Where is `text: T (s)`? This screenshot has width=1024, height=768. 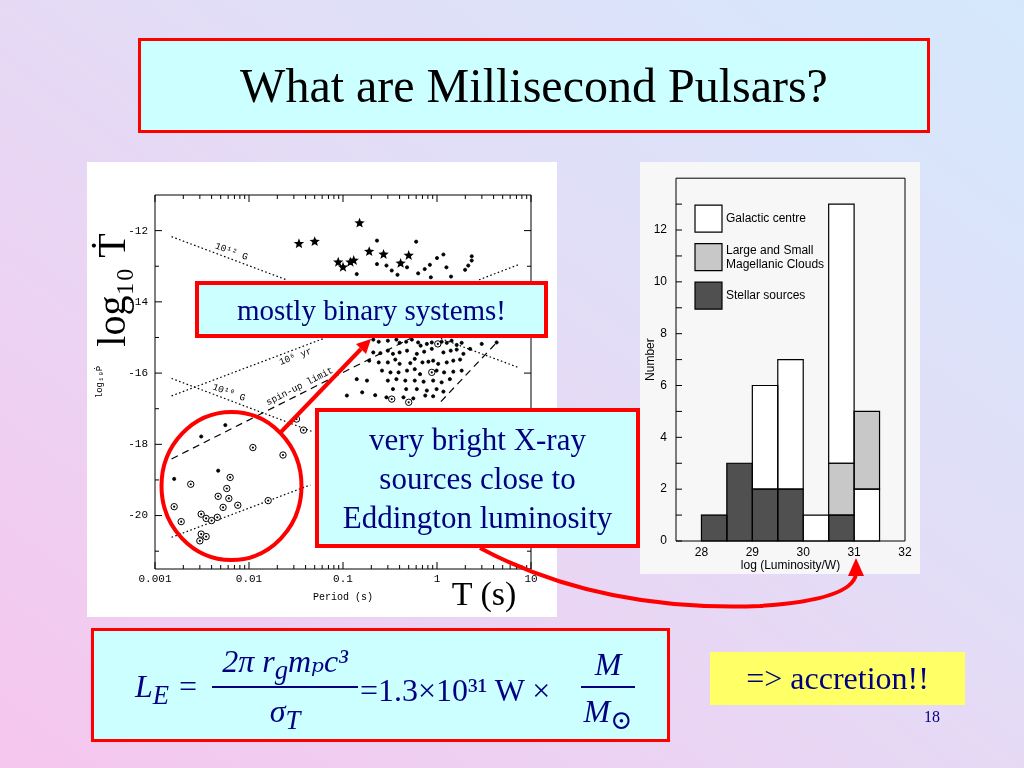 text: T (s) is located at coordinates (484, 593).